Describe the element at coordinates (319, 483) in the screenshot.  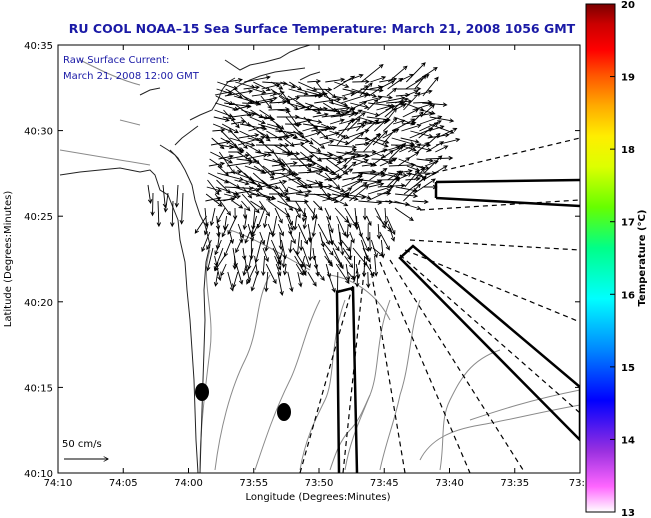
I see `x-tick-label: 73:50` at that location.